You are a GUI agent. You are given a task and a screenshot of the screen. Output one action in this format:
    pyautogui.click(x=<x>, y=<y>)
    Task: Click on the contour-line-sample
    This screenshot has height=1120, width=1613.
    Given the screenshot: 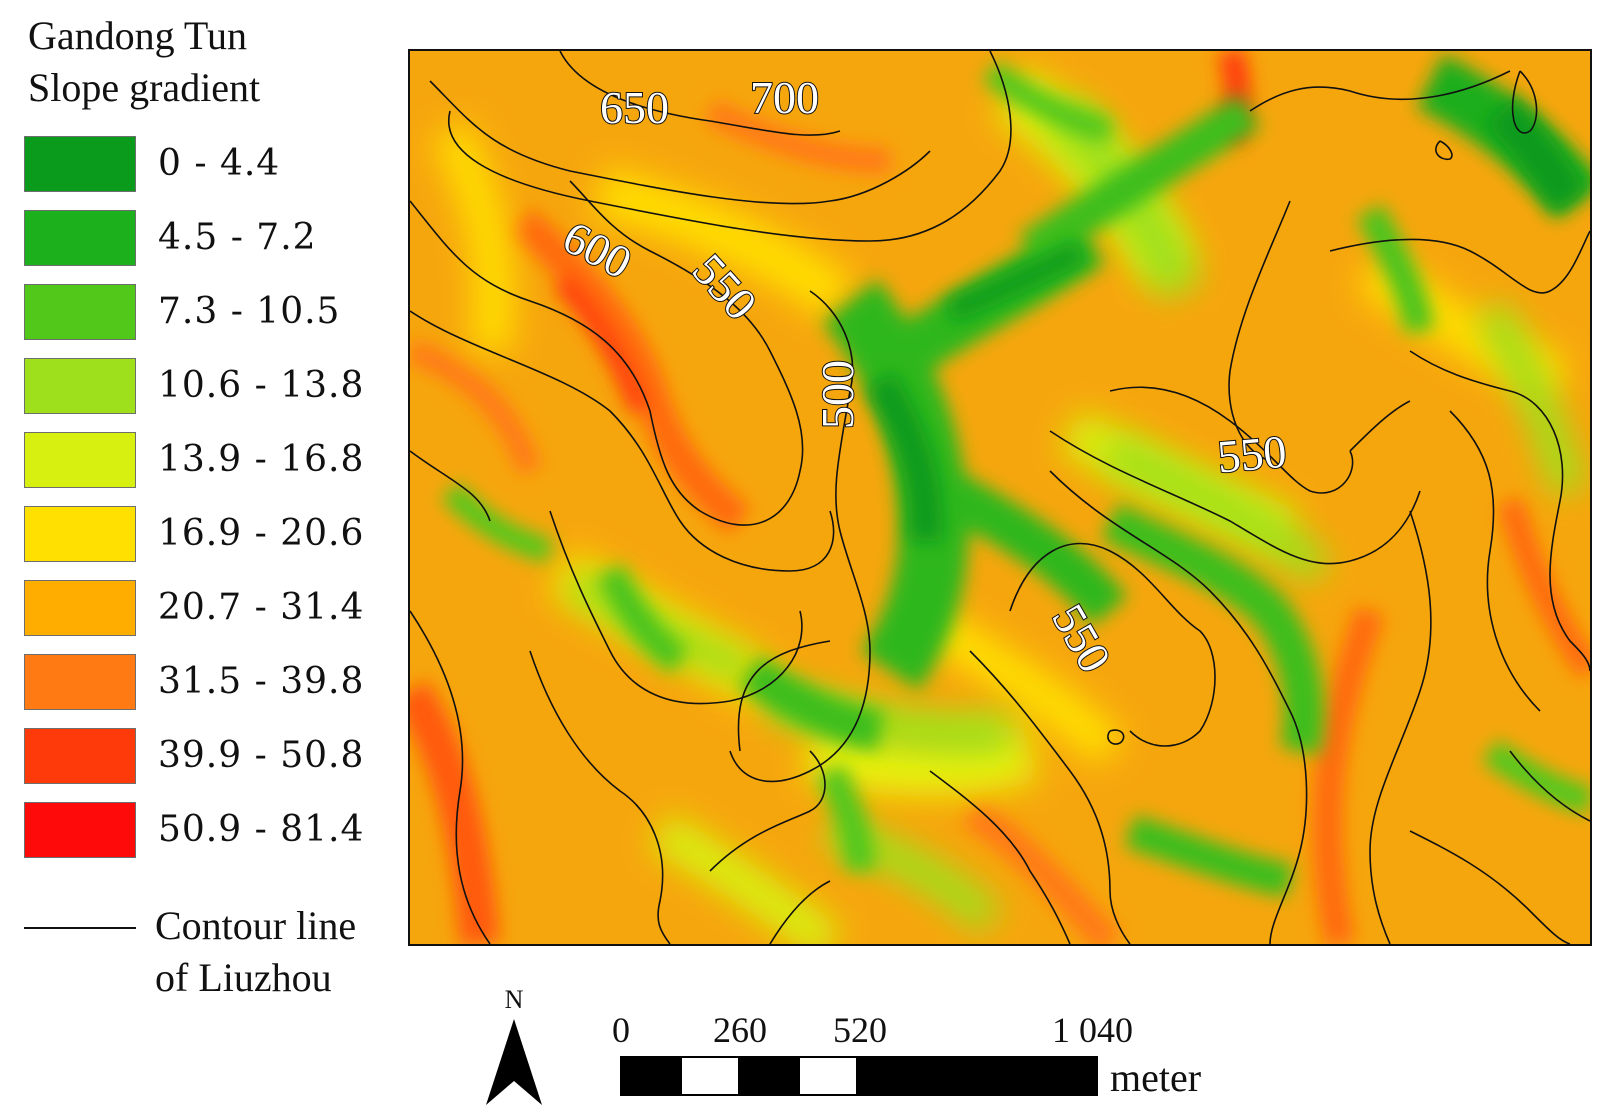 What is the action you would take?
    pyautogui.click(x=80, y=928)
    